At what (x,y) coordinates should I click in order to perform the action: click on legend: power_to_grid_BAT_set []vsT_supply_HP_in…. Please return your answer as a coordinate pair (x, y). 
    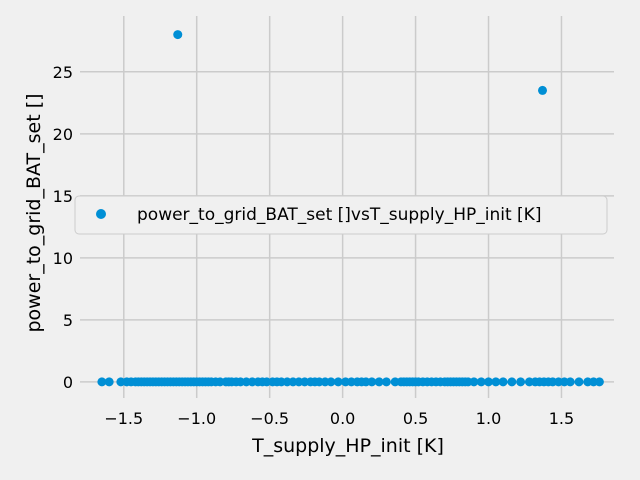
    Looking at the image, I should click on (341, 215).